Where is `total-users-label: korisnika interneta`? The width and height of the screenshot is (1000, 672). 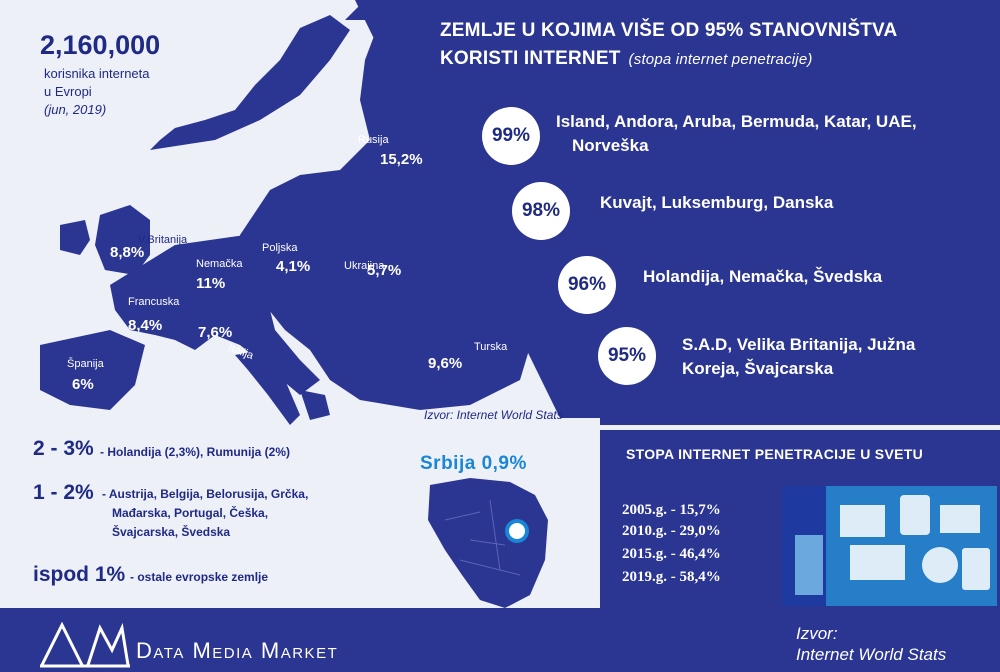 total-users-label: korisnika interneta is located at coordinates (97, 73).